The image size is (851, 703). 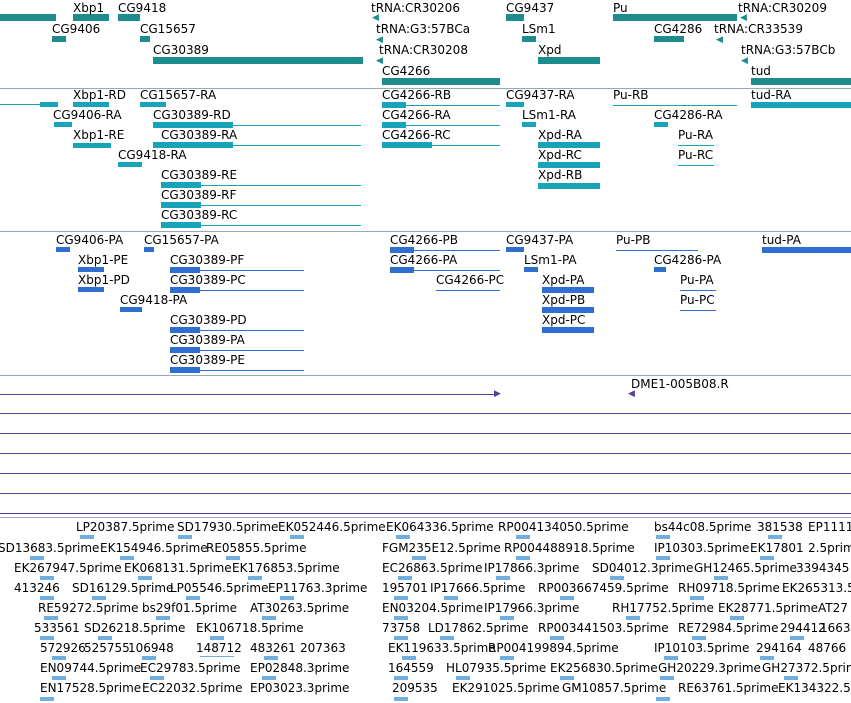 What do you see at coordinates (228, 527) in the screenshot?
I see `est-label: SD17930.5prime` at bounding box center [228, 527].